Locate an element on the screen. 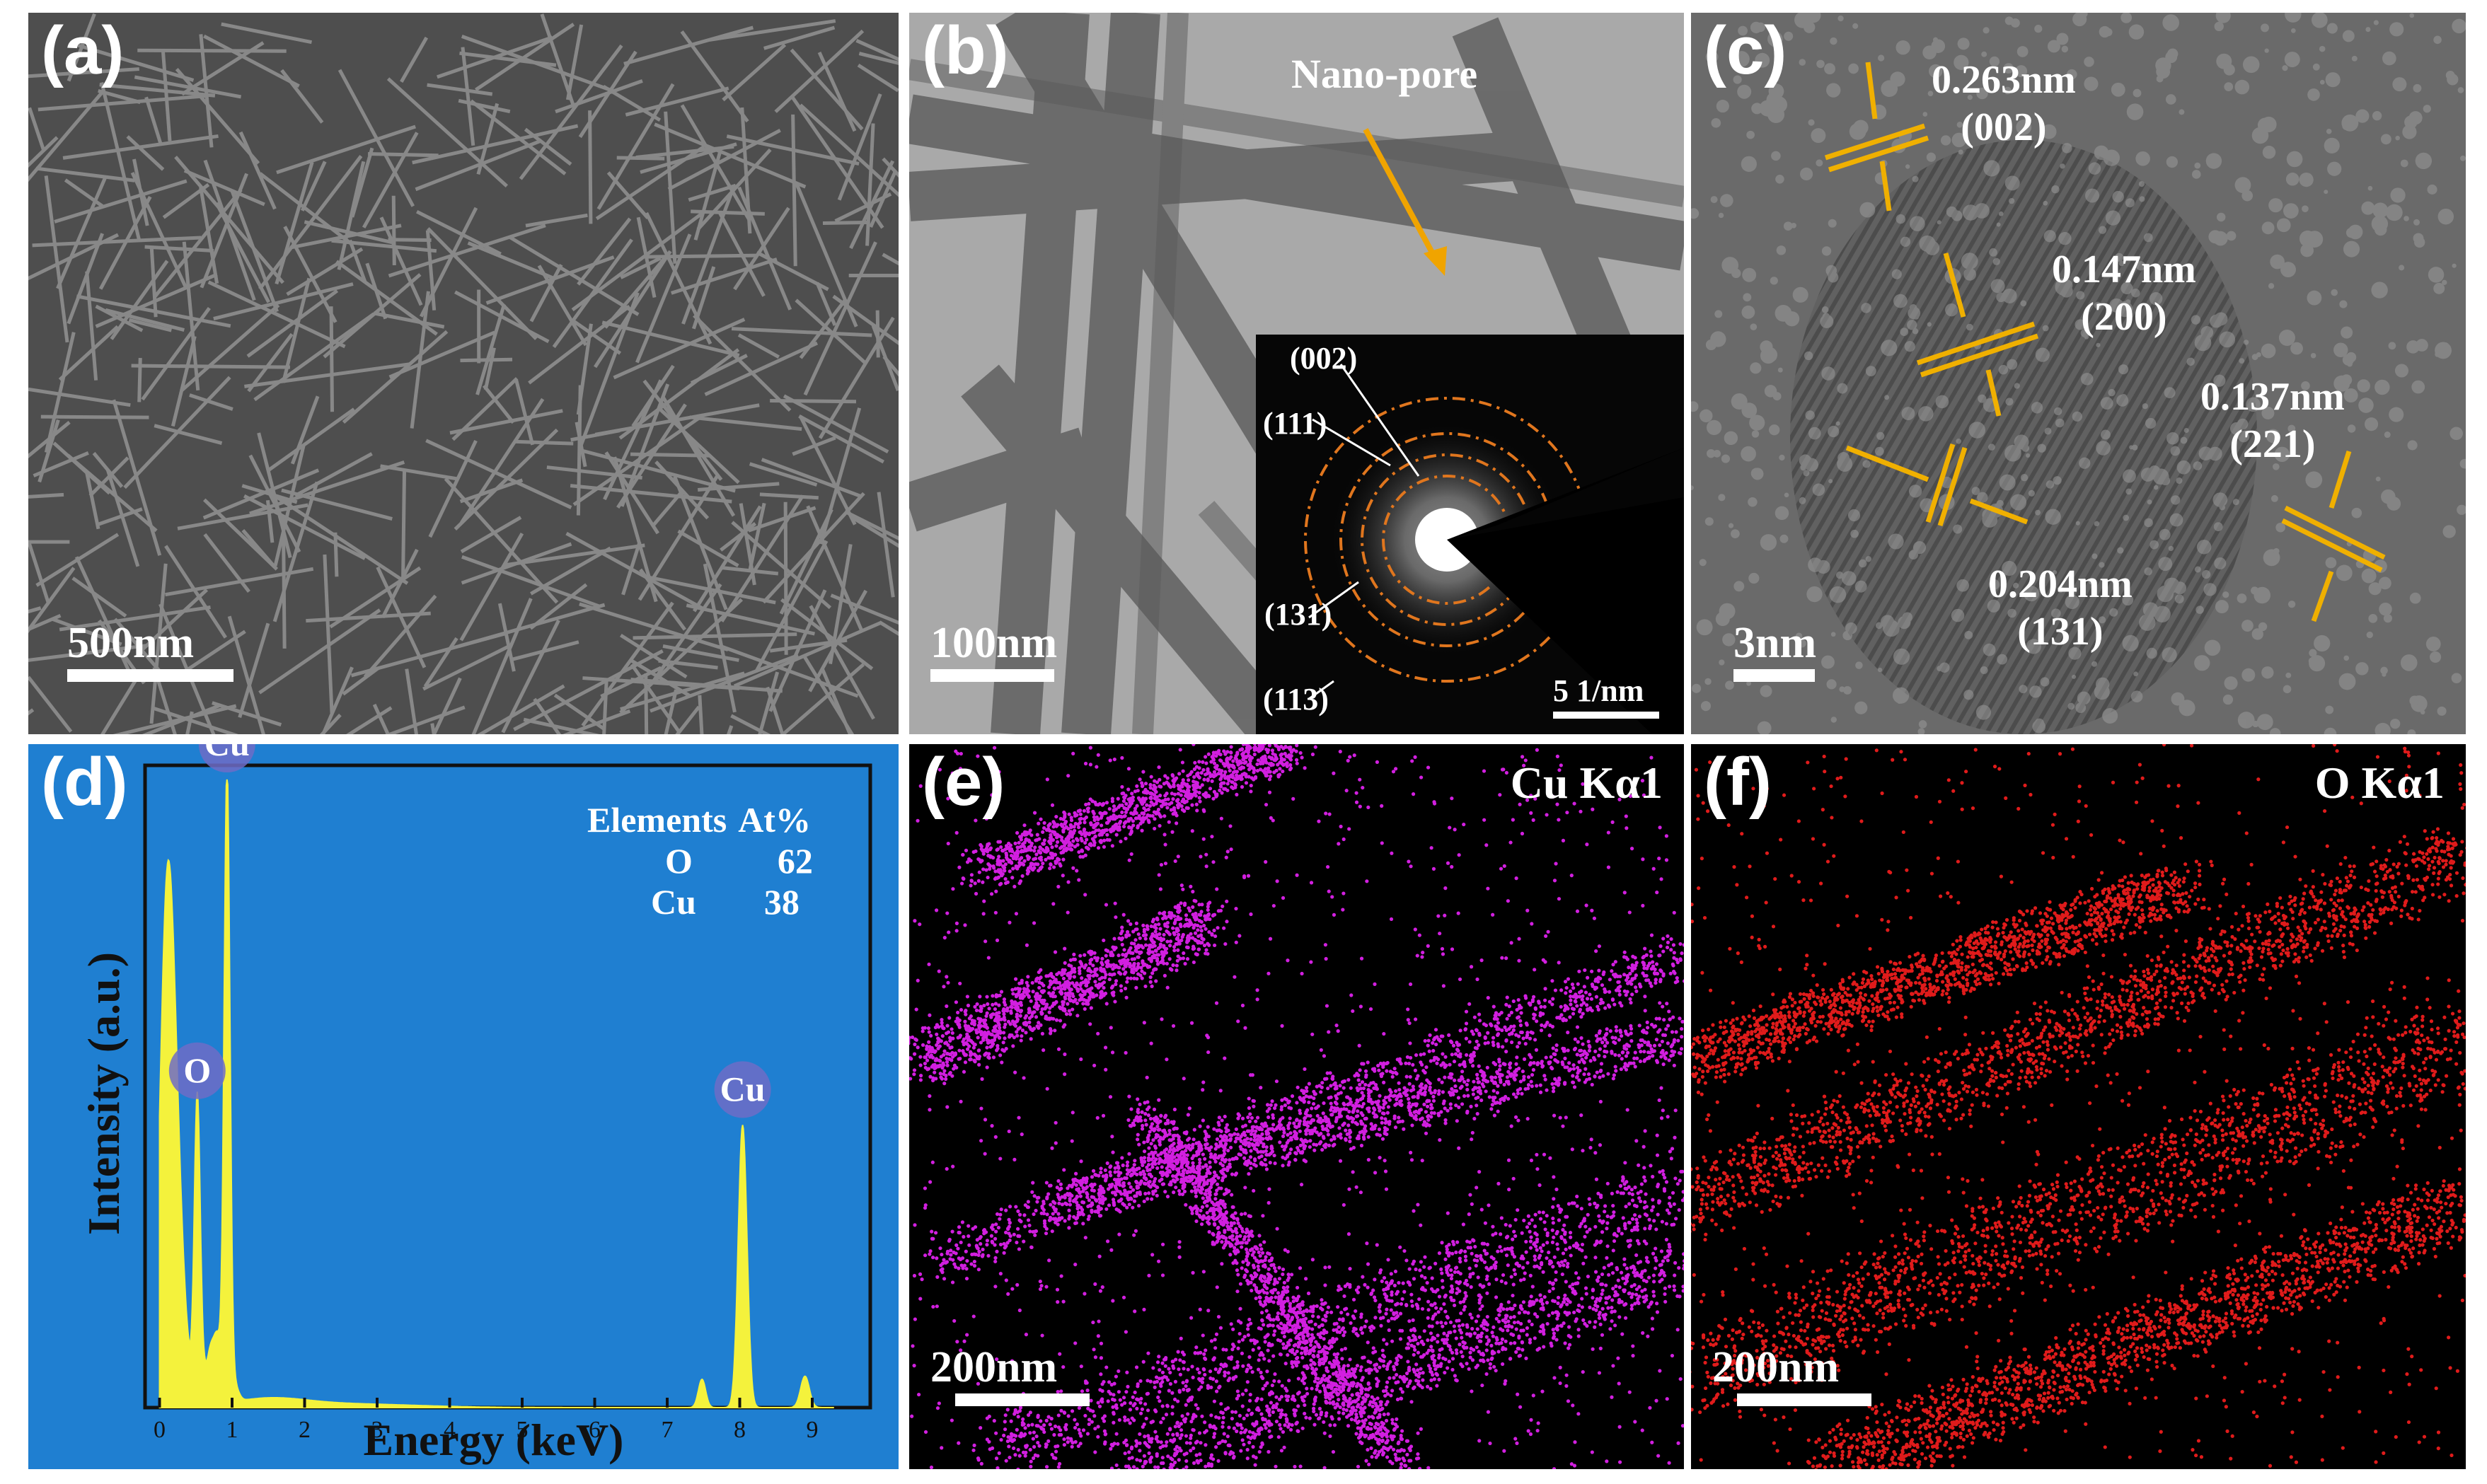 The width and height of the screenshot is (2487, 1484). scale-bar-c-text: 3nm is located at coordinates (1775, 643).